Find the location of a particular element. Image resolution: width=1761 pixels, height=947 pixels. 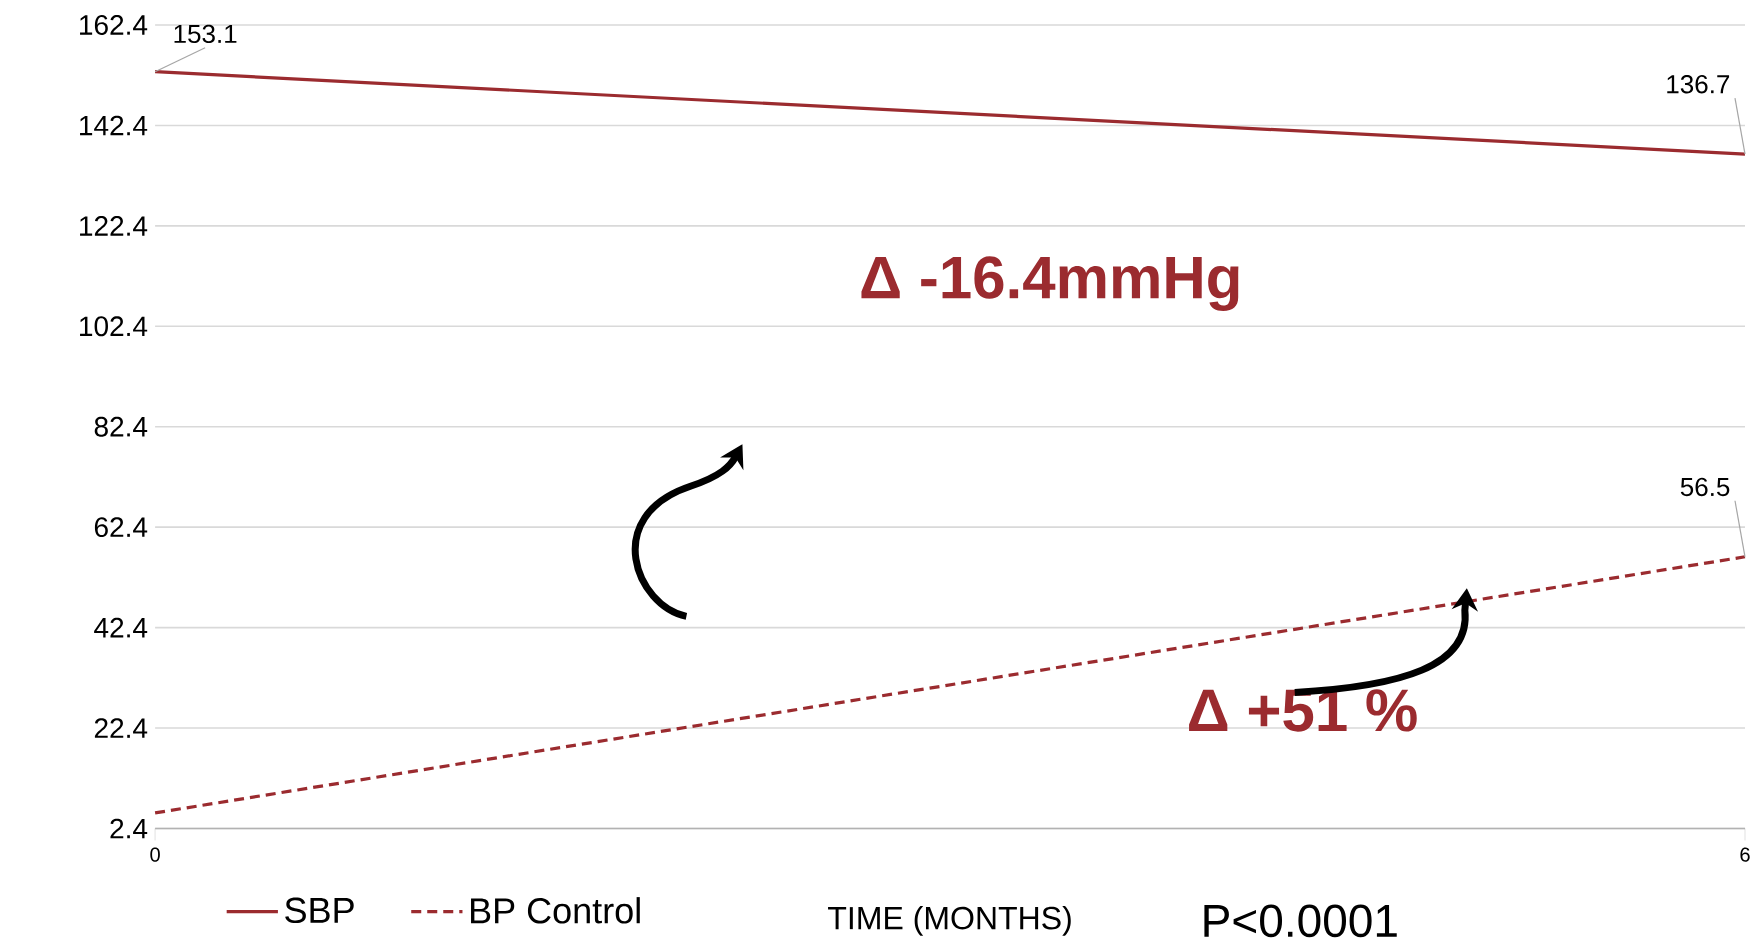

legend-label: BP Control is located at coordinates (555, 910).